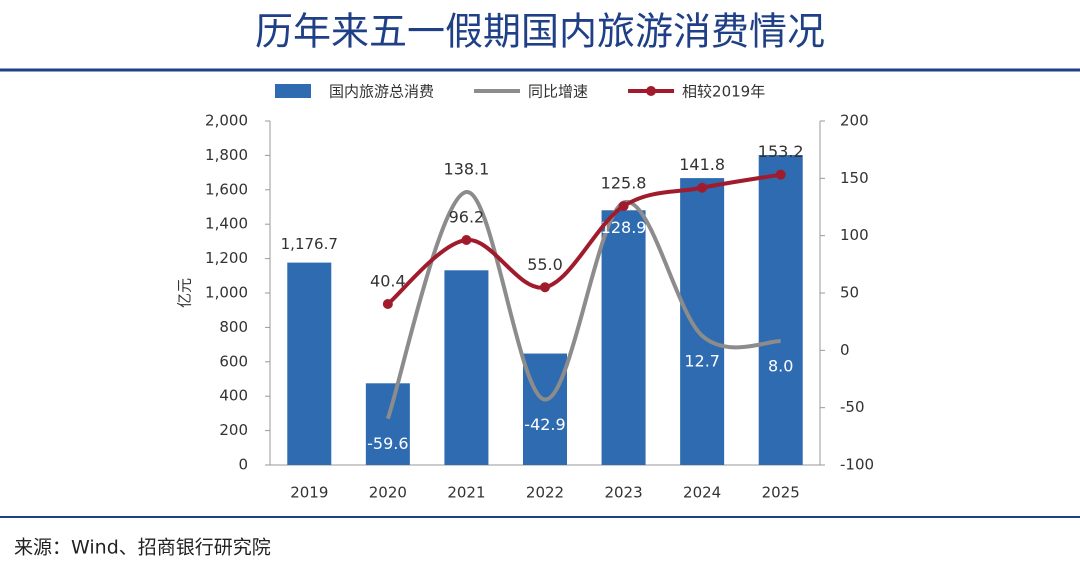 Image resolution: width=1080 pixels, height=572 pixels. Describe the element at coordinates (243, 465) in the screenshot. I see `y-tick-label: 0` at that location.